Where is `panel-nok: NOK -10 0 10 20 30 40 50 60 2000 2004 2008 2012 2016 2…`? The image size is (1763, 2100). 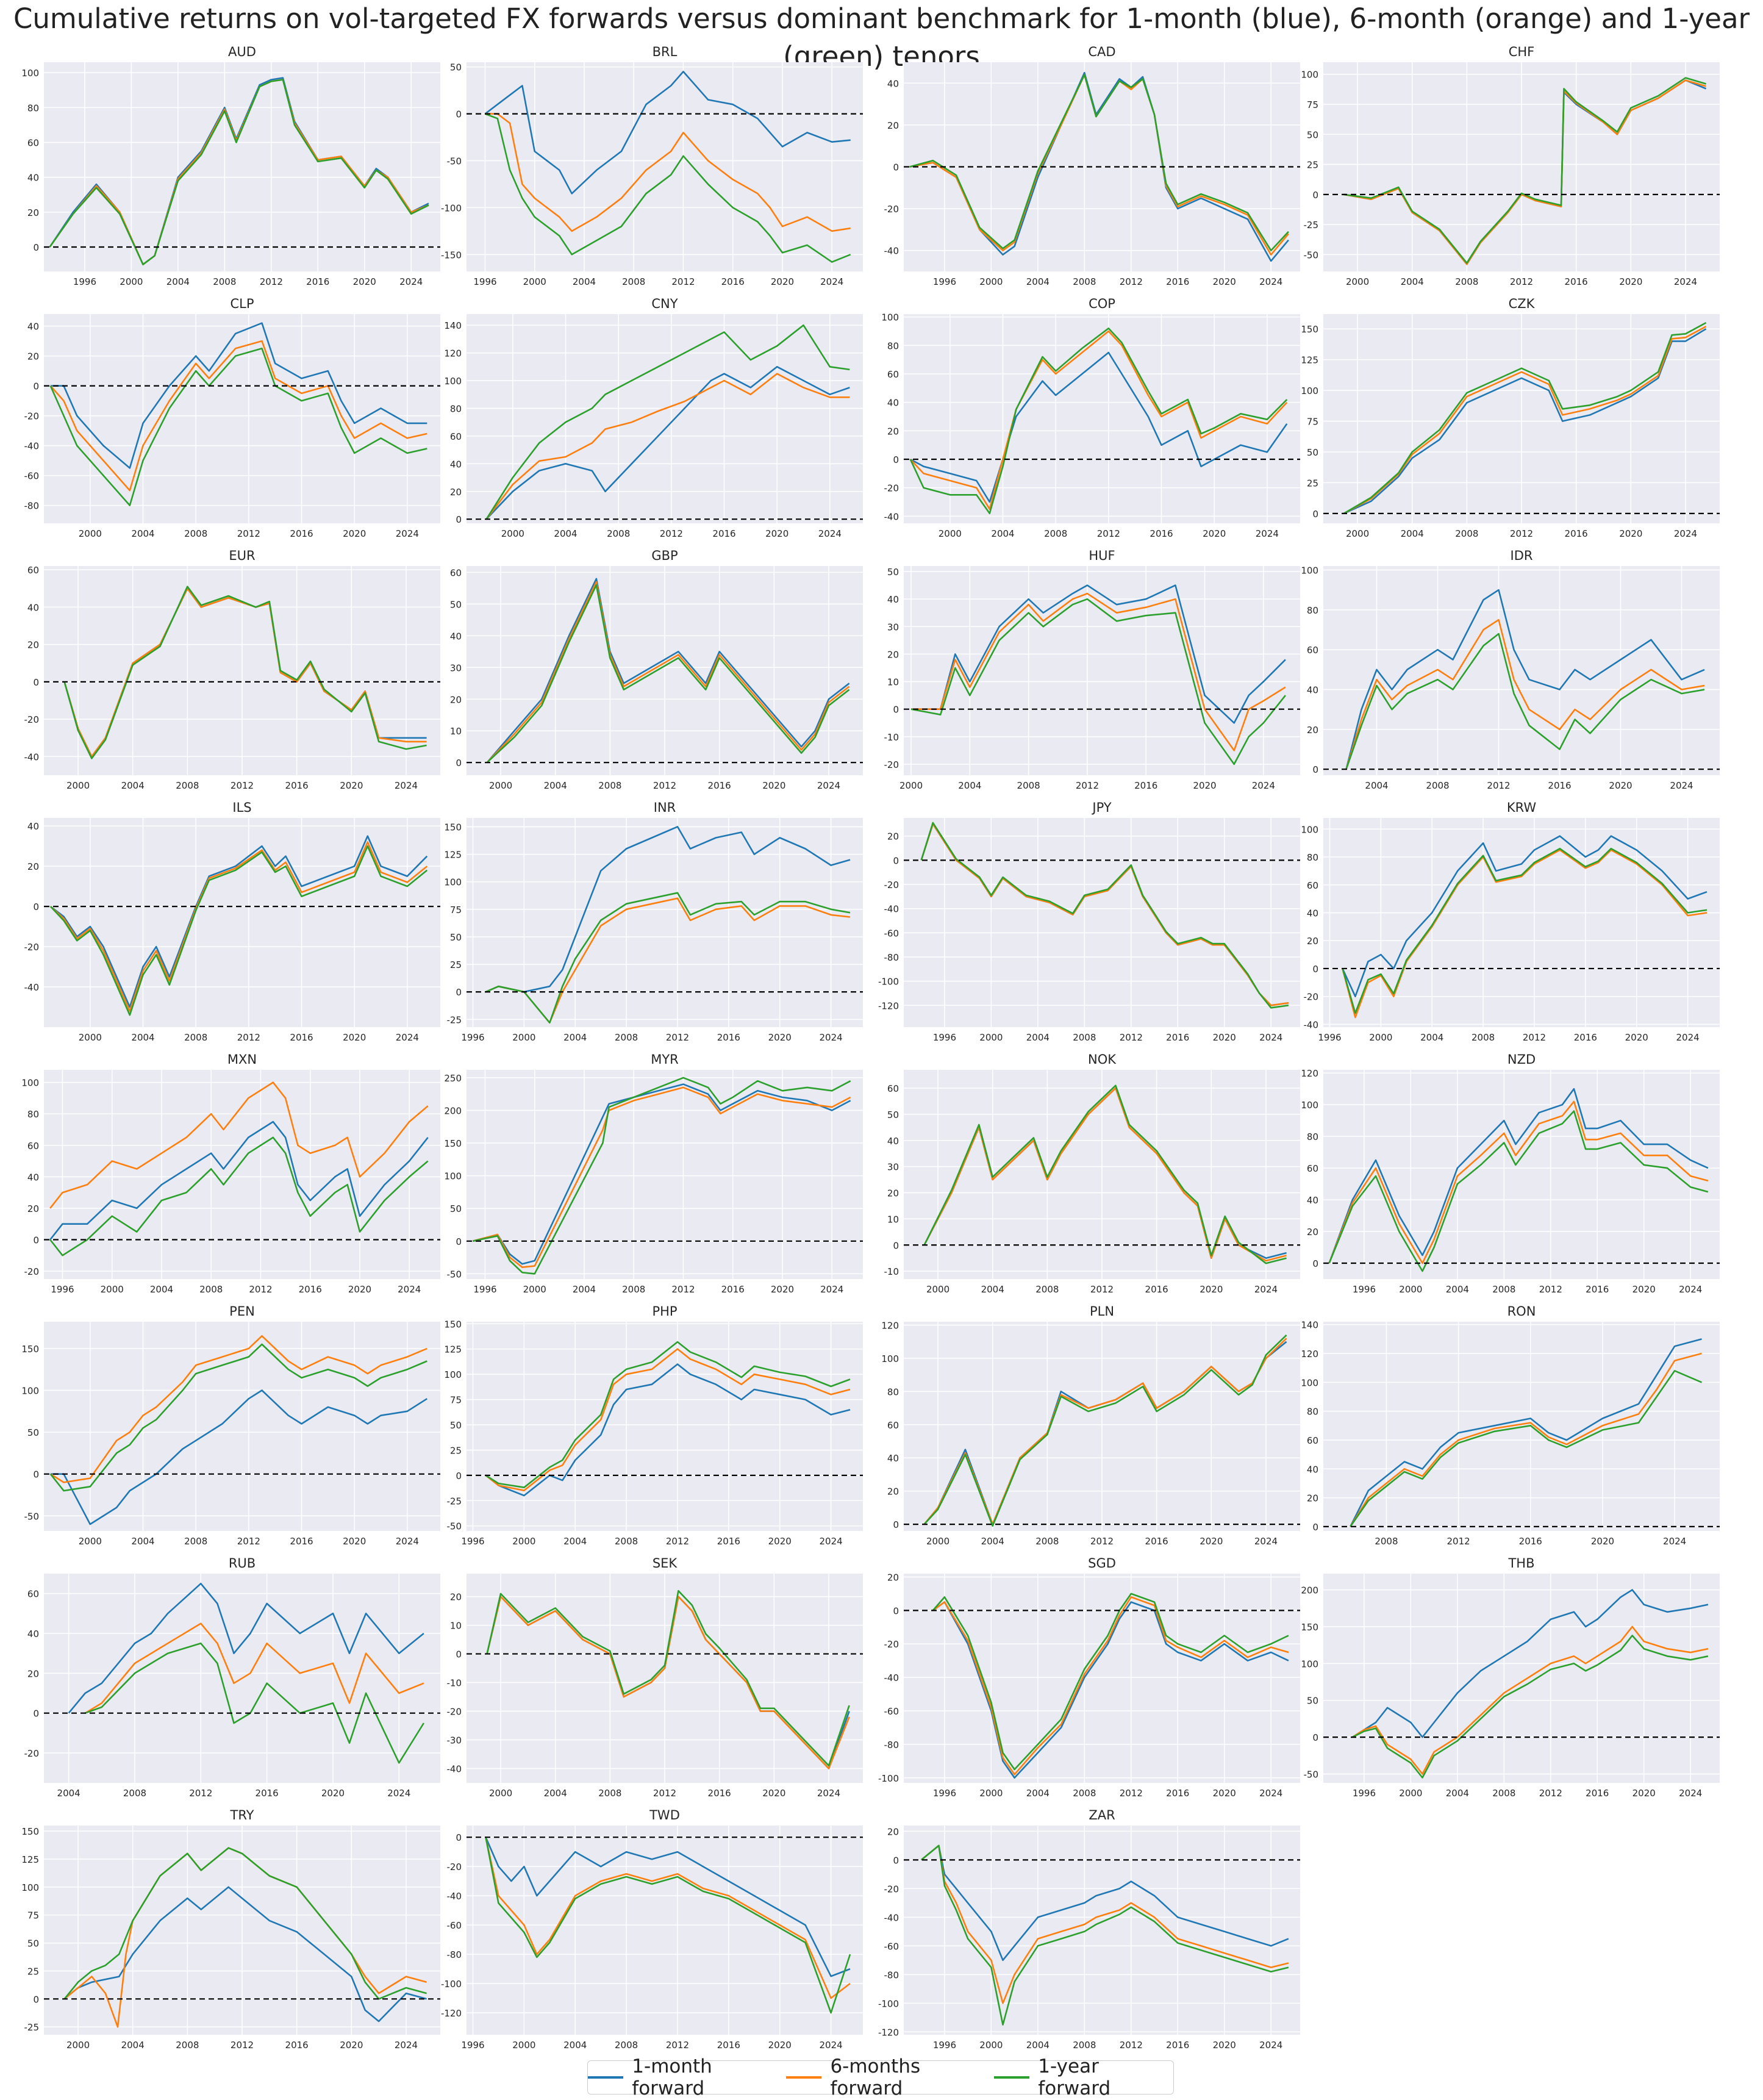
panel-nok: NOK -10 0 10 20 30 40 50 60 2000 2004 2008 2012 2016 2… is located at coordinates (1092, 1173).